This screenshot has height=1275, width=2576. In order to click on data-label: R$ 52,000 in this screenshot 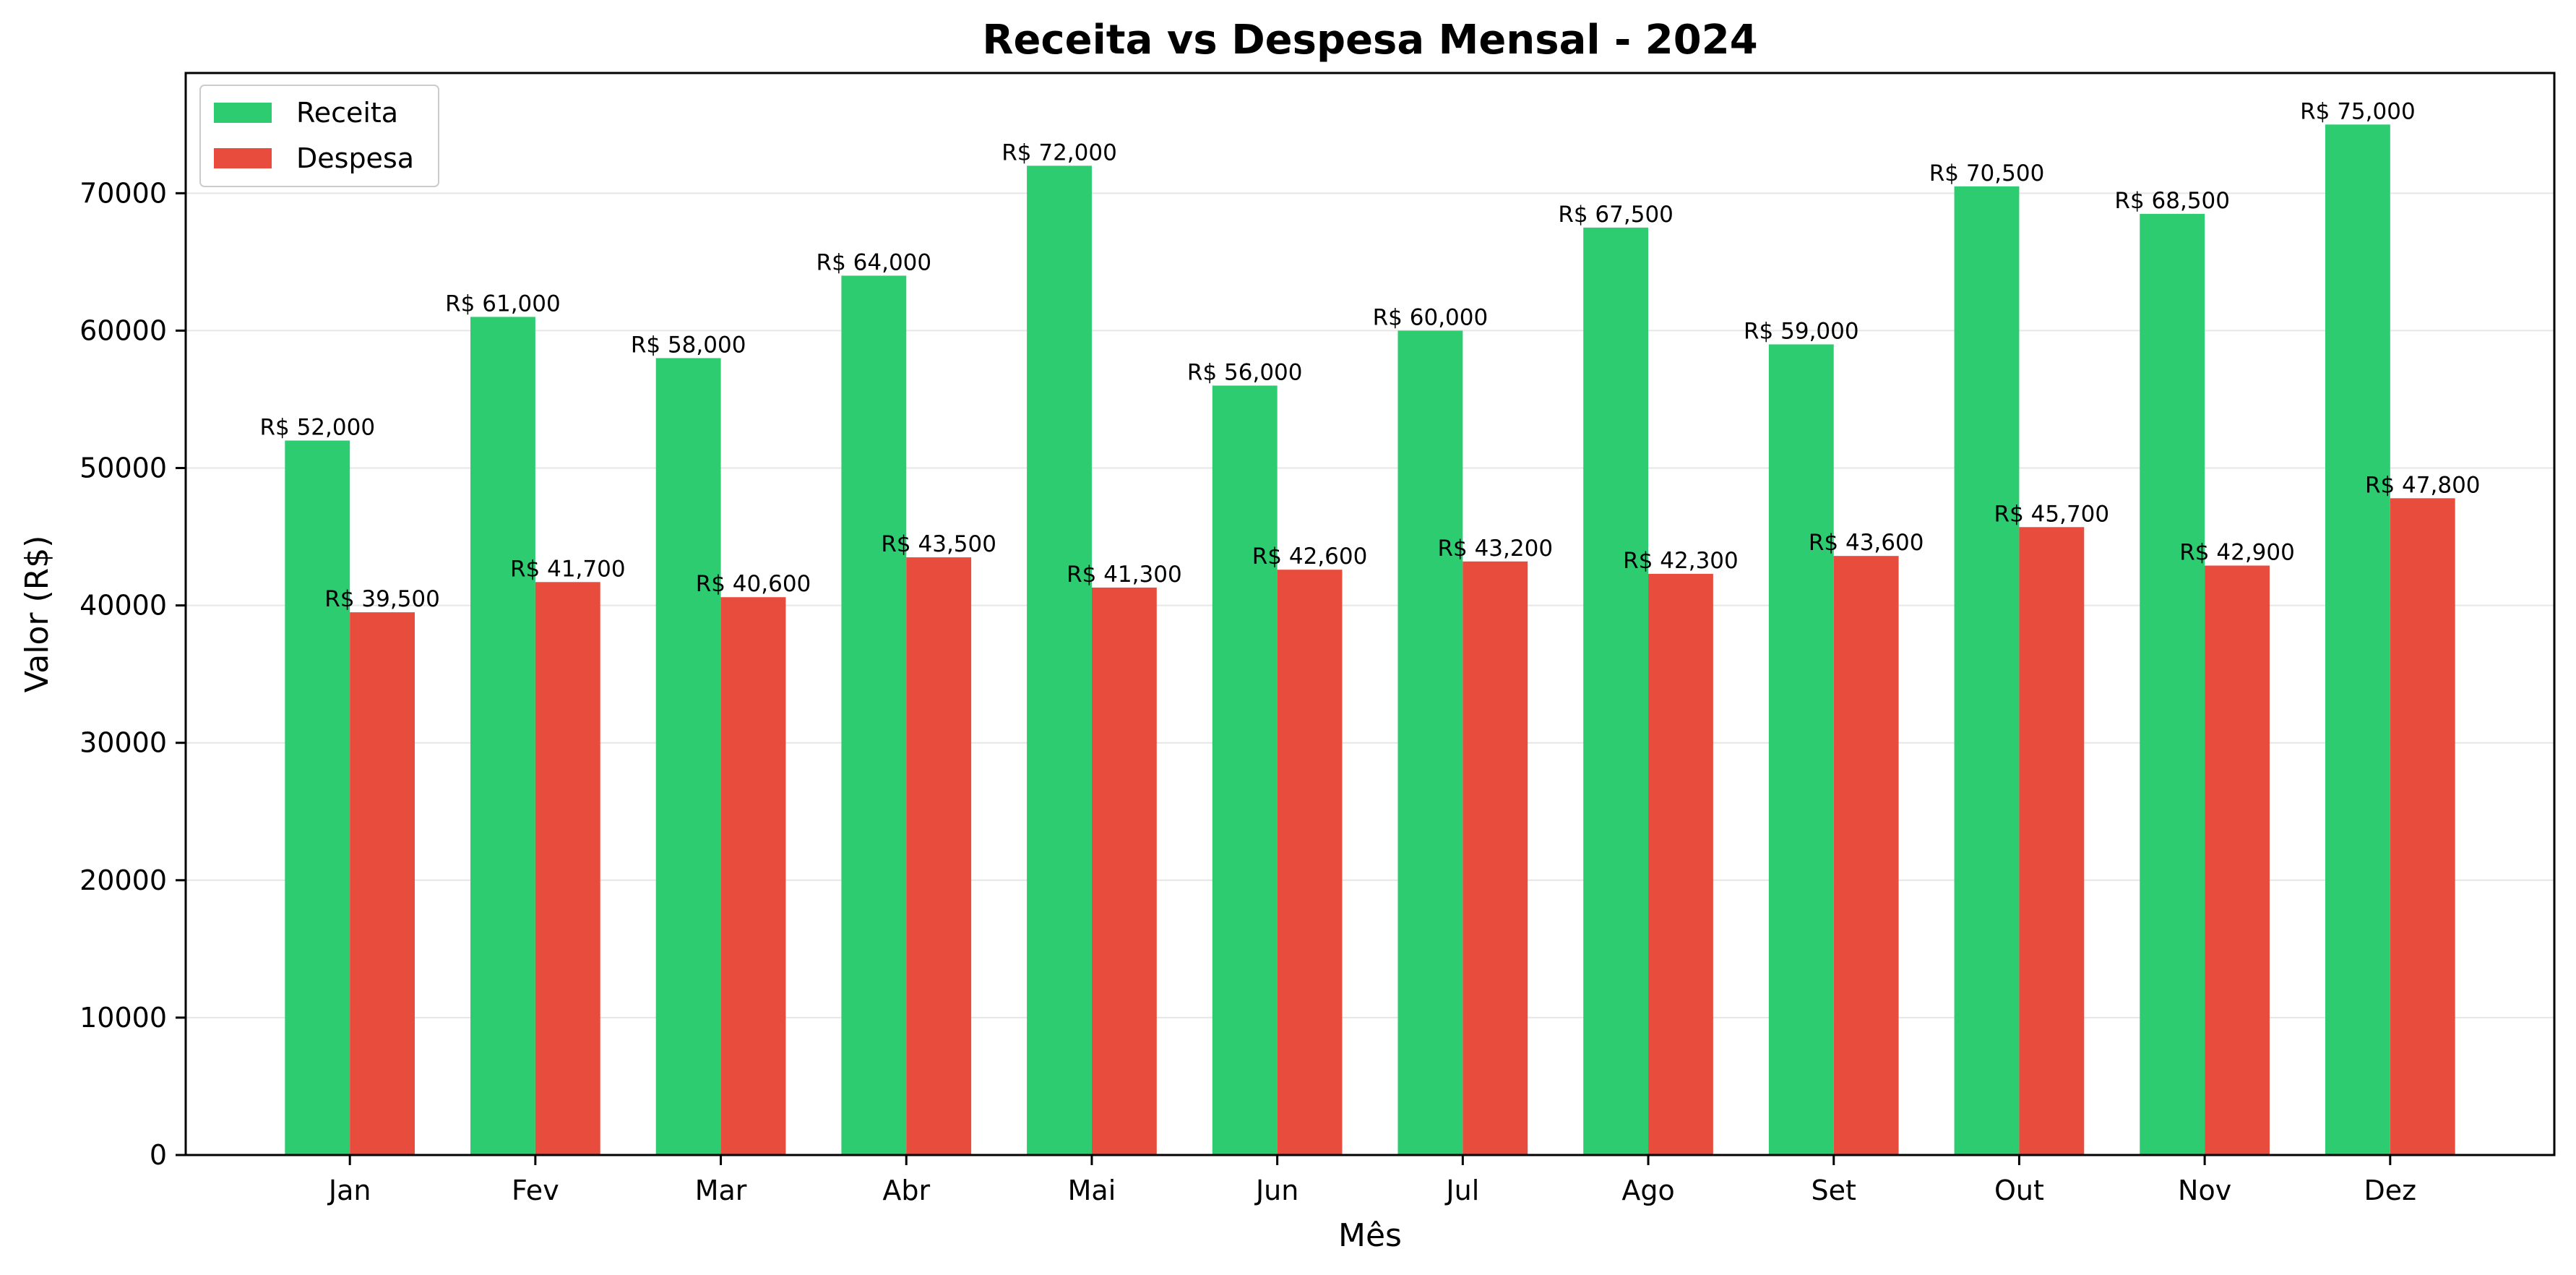, I will do `click(317, 428)`.